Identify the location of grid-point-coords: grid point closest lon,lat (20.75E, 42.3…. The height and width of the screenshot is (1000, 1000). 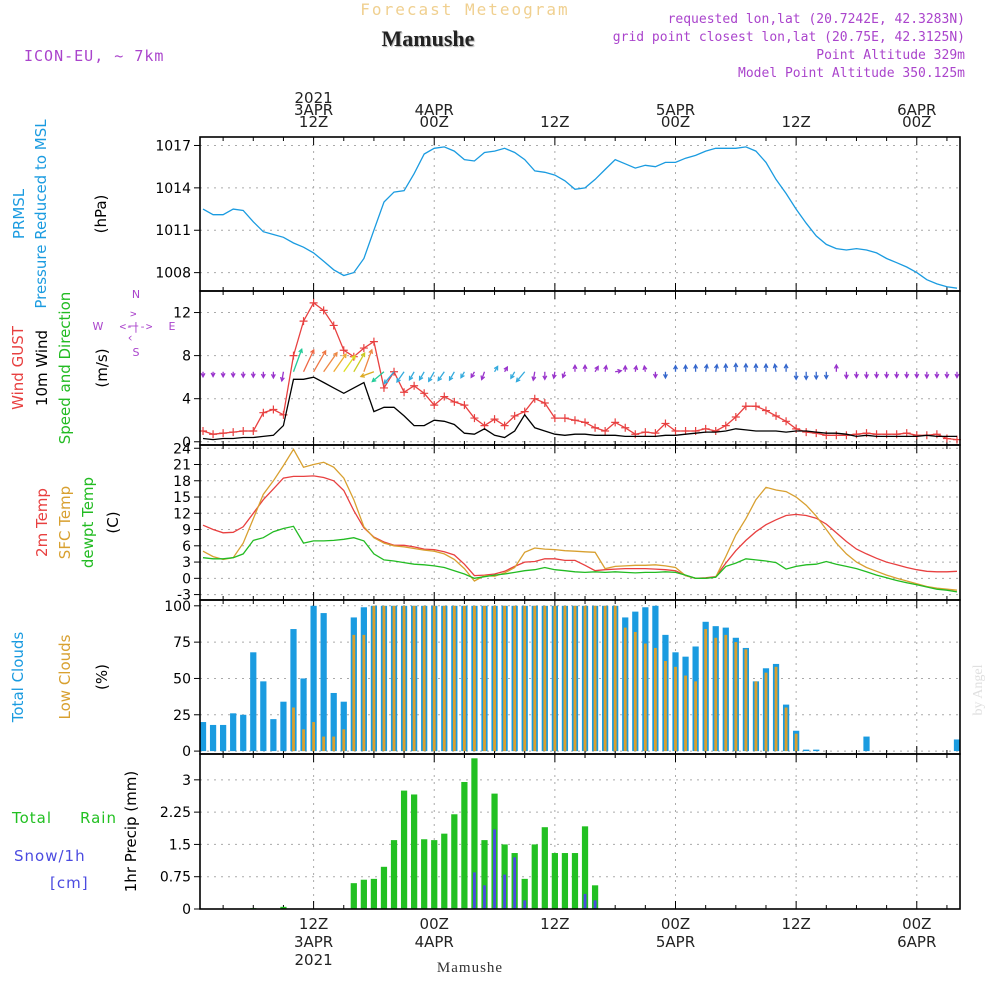
(789, 37).